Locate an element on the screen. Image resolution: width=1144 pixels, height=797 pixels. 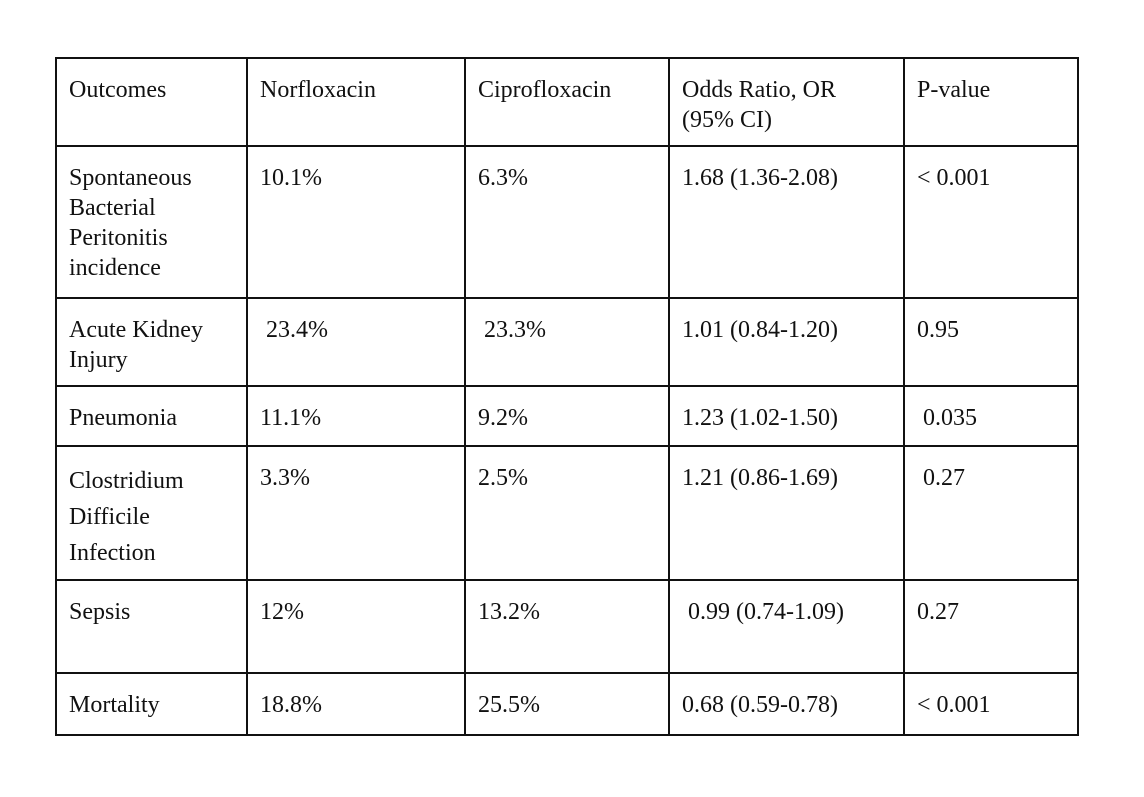
odds-ratio-cell: 0.68 (0.59-0.78) is located at coordinates (786, 704).